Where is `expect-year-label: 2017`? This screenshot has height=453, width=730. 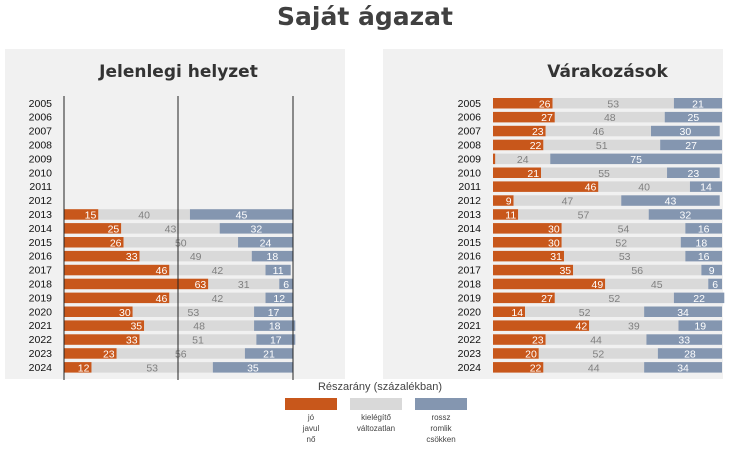
expect-year-label: 2017 is located at coordinates (470, 271).